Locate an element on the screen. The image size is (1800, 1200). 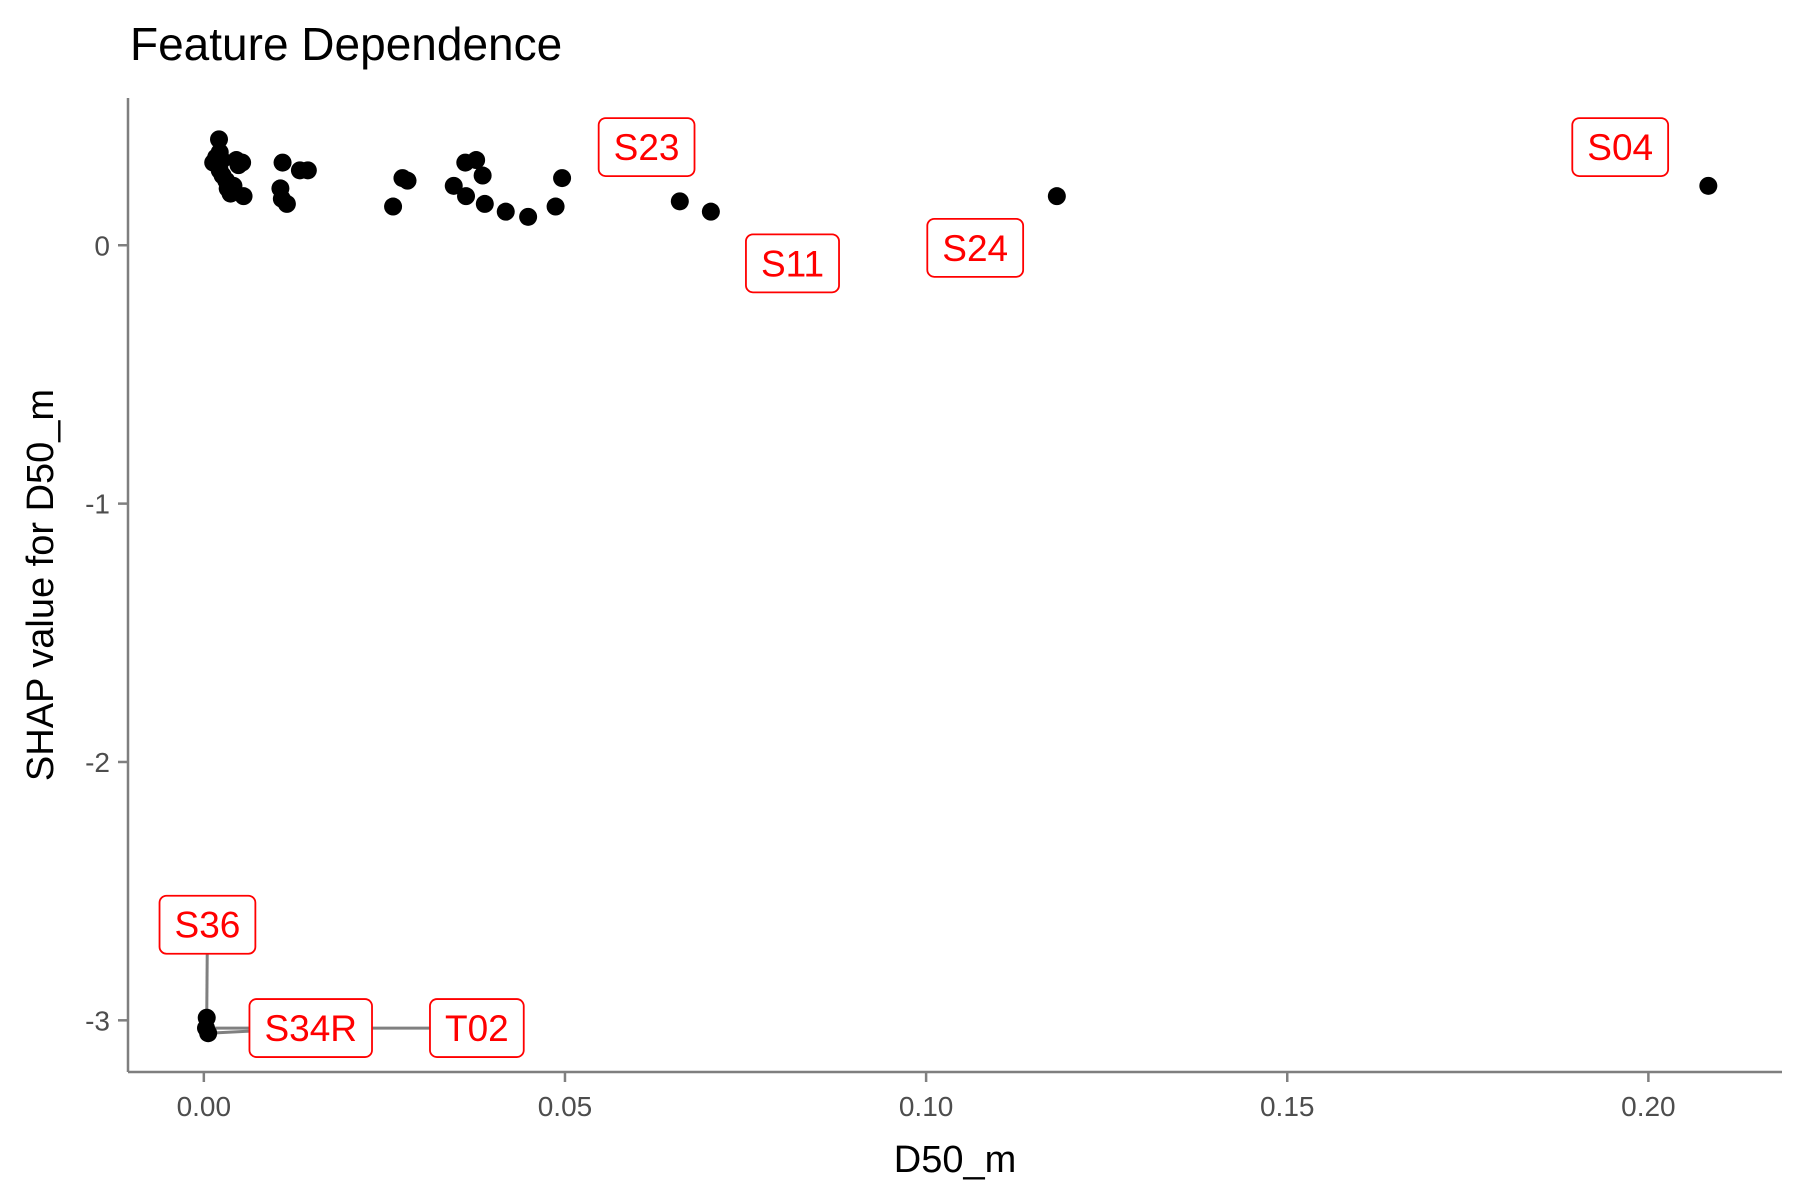
y-tick-label: 0 is located at coordinates (102, 245).